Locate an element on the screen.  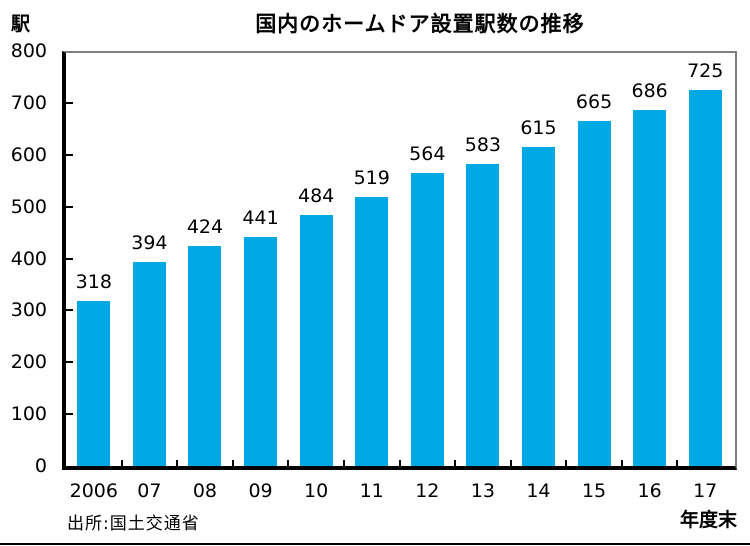
x-tick-label: 13 is located at coordinates (482, 491).